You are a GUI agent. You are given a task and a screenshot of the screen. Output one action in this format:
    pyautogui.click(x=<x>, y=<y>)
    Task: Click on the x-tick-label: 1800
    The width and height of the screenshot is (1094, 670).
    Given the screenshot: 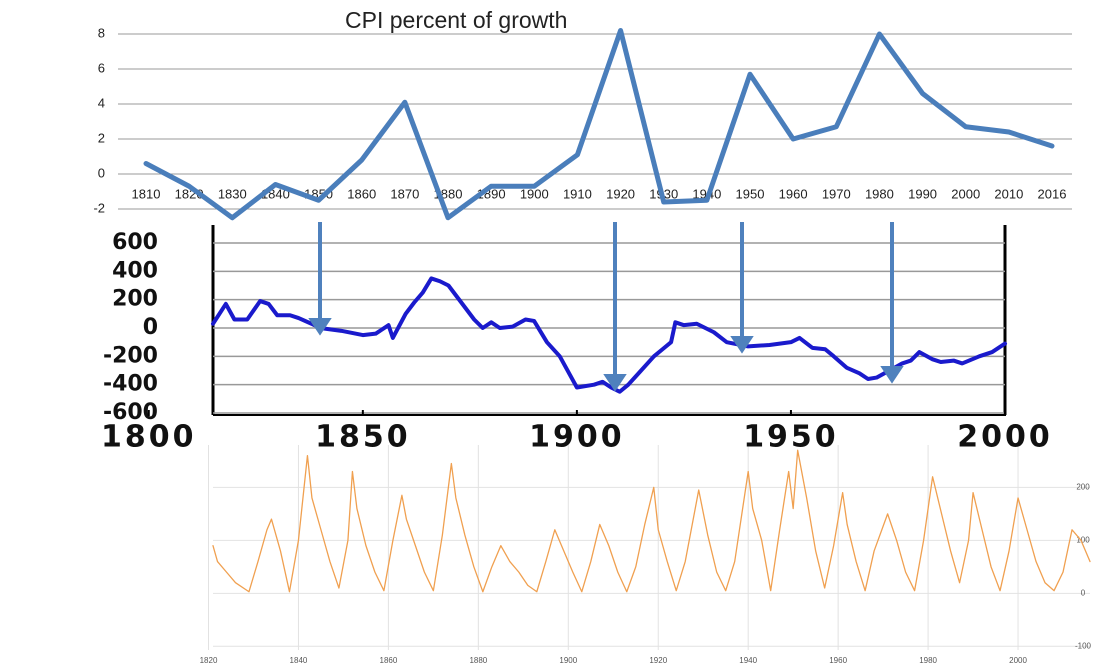 What is the action you would take?
    pyautogui.click(x=149, y=437)
    